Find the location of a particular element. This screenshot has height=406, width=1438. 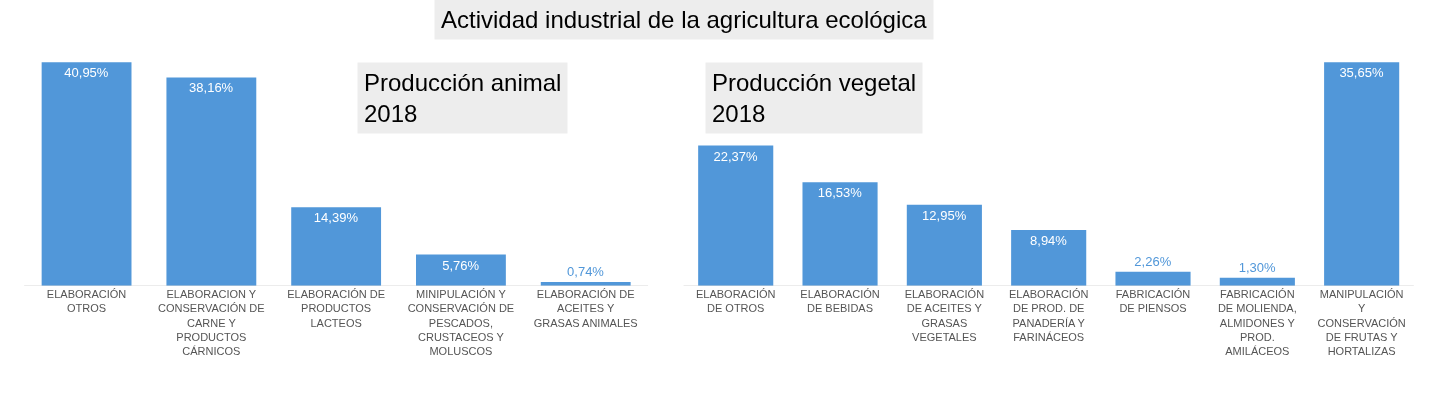

data-label: 8,94% is located at coordinates (1049, 240).